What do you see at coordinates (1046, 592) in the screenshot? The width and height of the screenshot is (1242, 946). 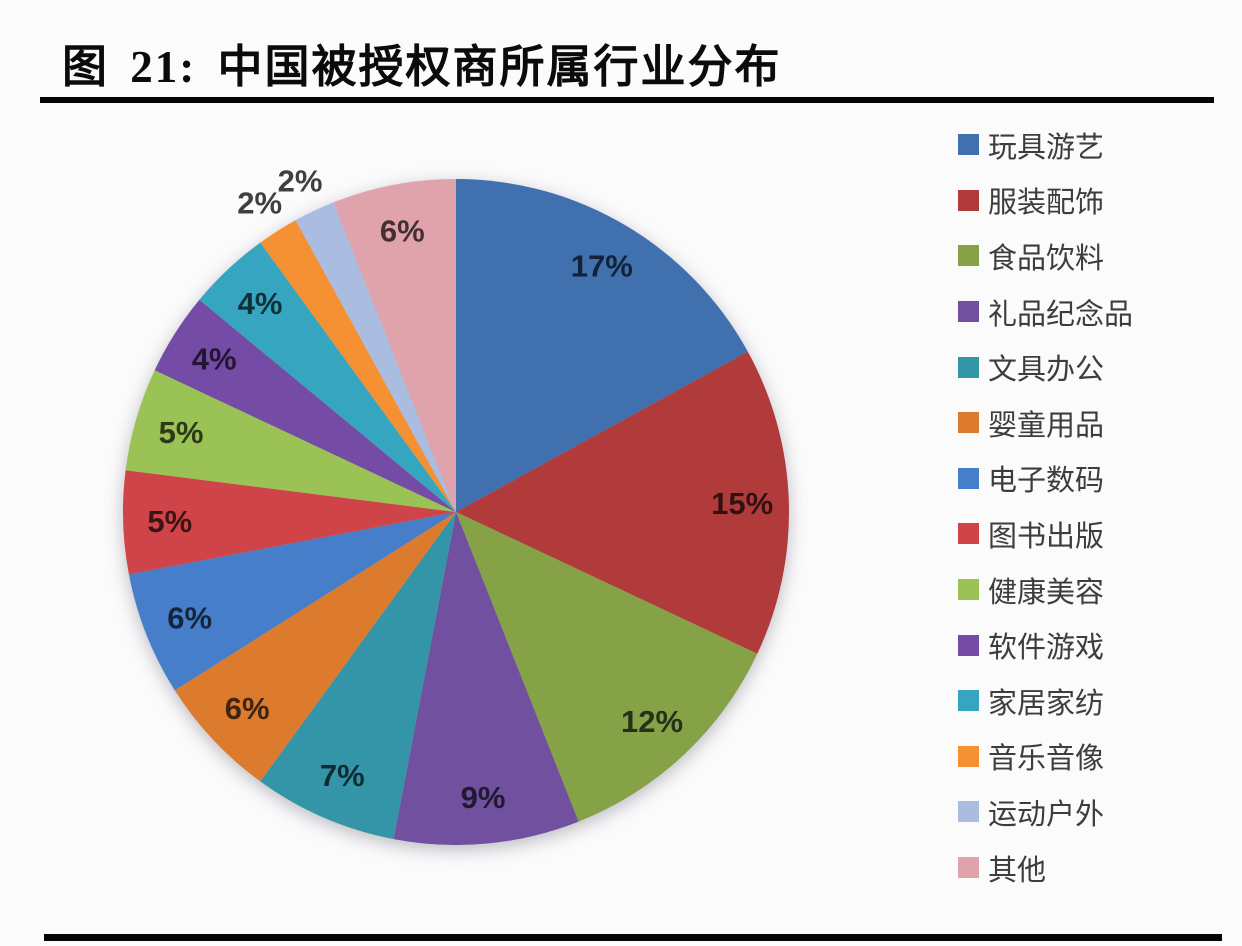 I see `legend-label: 健康美容` at bounding box center [1046, 592].